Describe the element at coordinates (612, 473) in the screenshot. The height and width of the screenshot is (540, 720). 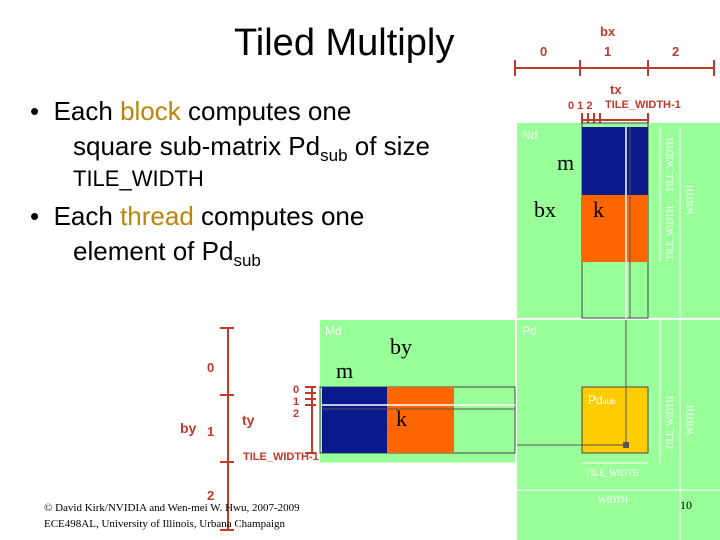
I see `dim-pd-tile-width-h: TILE_WIDTH` at that location.